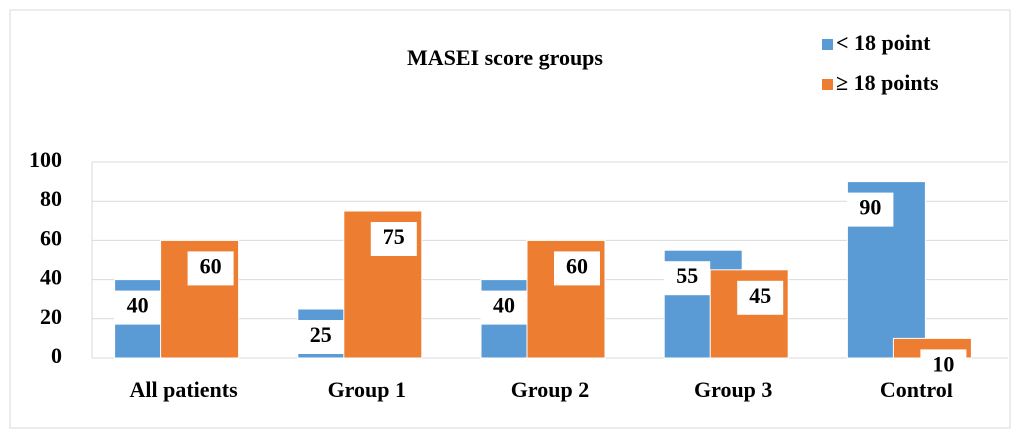 The width and height of the screenshot is (1012, 430). What do you see at coordinates (51, 198) in the screenshot?
I see `y-tick-label: 80` at bounding box center [51, 198].